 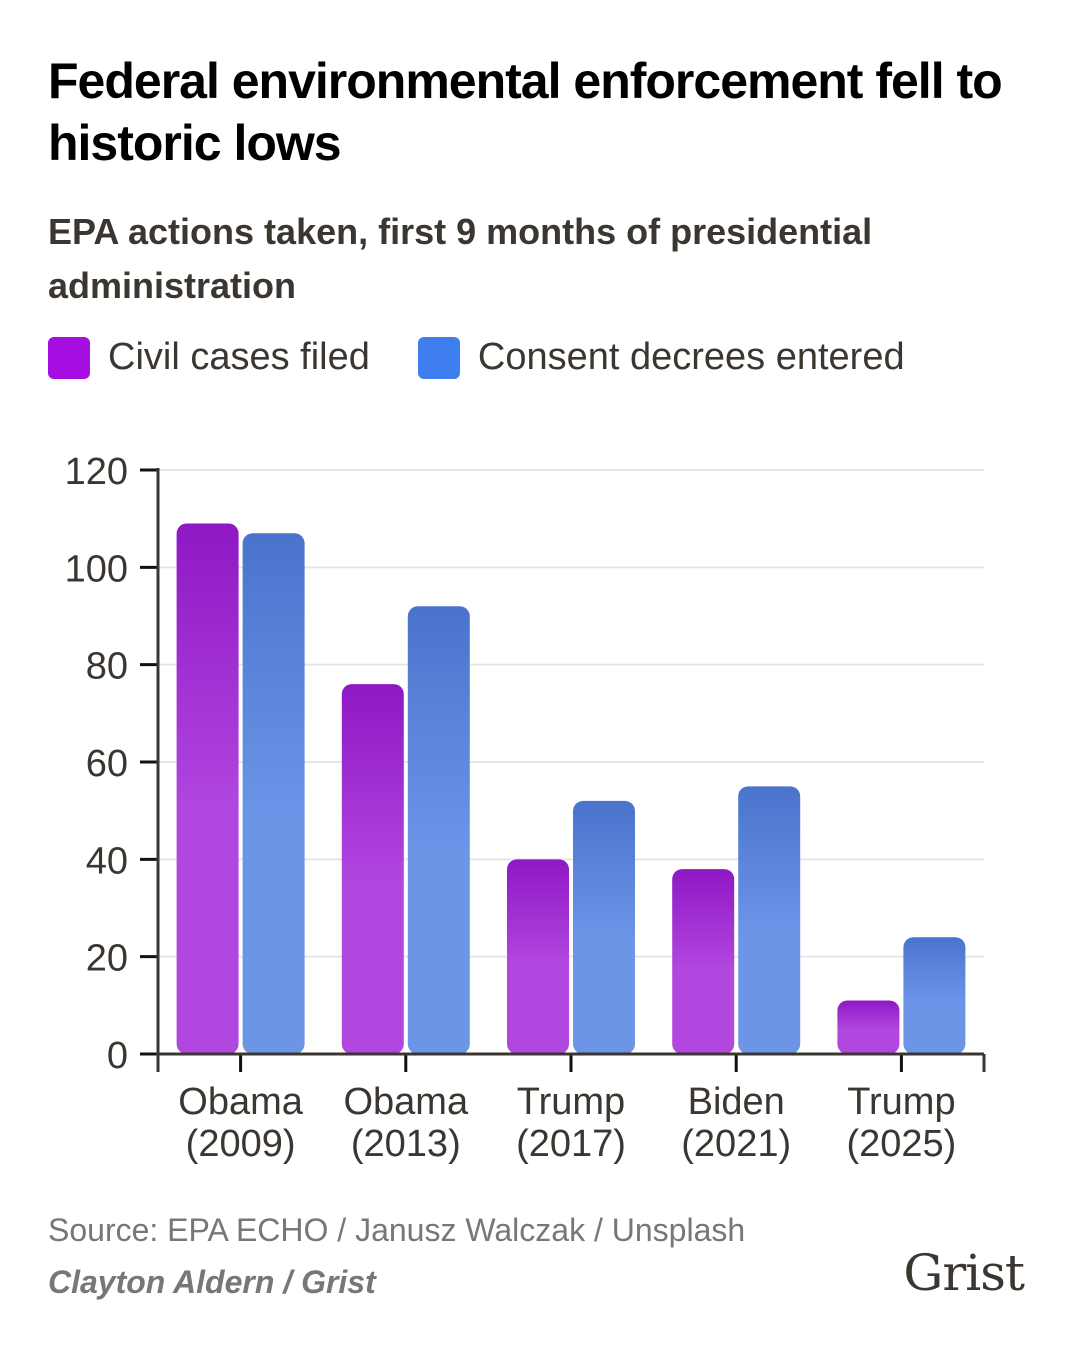 I want to click on legend-swatch-consent-decrees, so click(x=438, y=357).